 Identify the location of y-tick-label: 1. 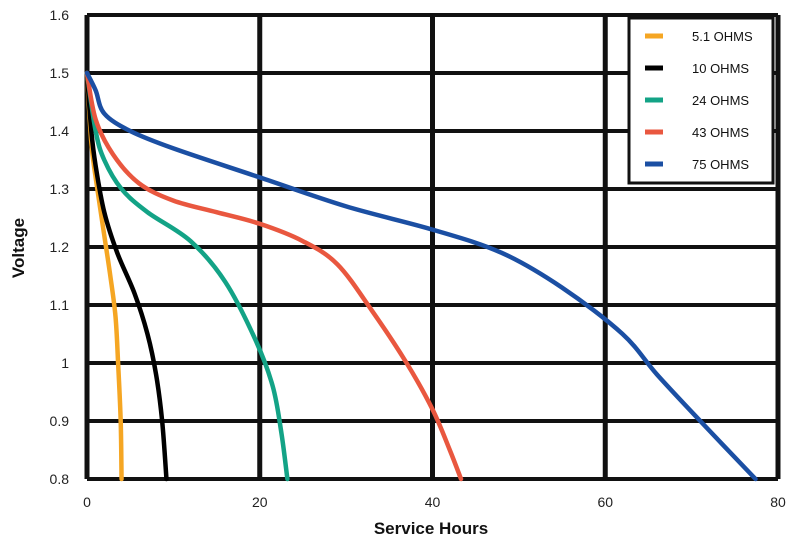
(65, 363).